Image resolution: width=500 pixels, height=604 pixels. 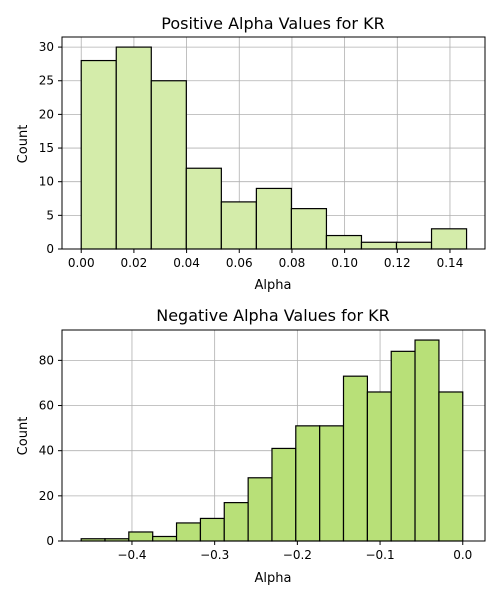 I want to click on x-axis-ticks: −0.4 −0.3 −0.2 −0.1 0.0, so click(x=294, y=551).